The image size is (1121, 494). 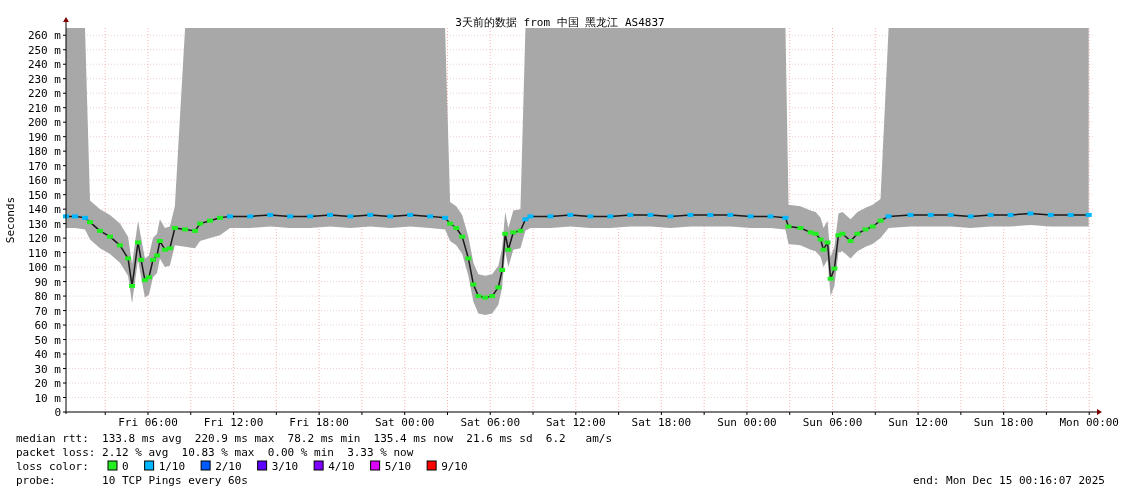 I want to click on x-tick-label: Sun 06:00, so click(x=832, y=422).